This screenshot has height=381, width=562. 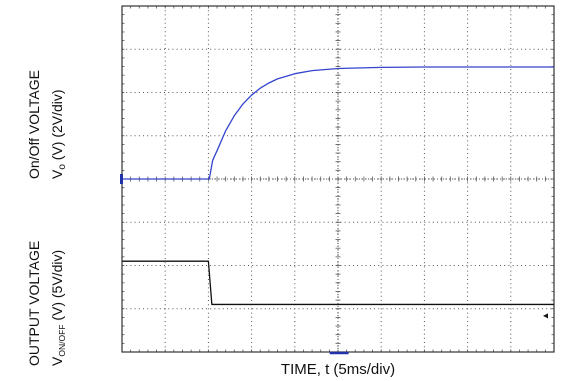 I want to click on bottom-ylabel-line2: VON/OFF (V) (5V/div), so click(x=58, y=308).